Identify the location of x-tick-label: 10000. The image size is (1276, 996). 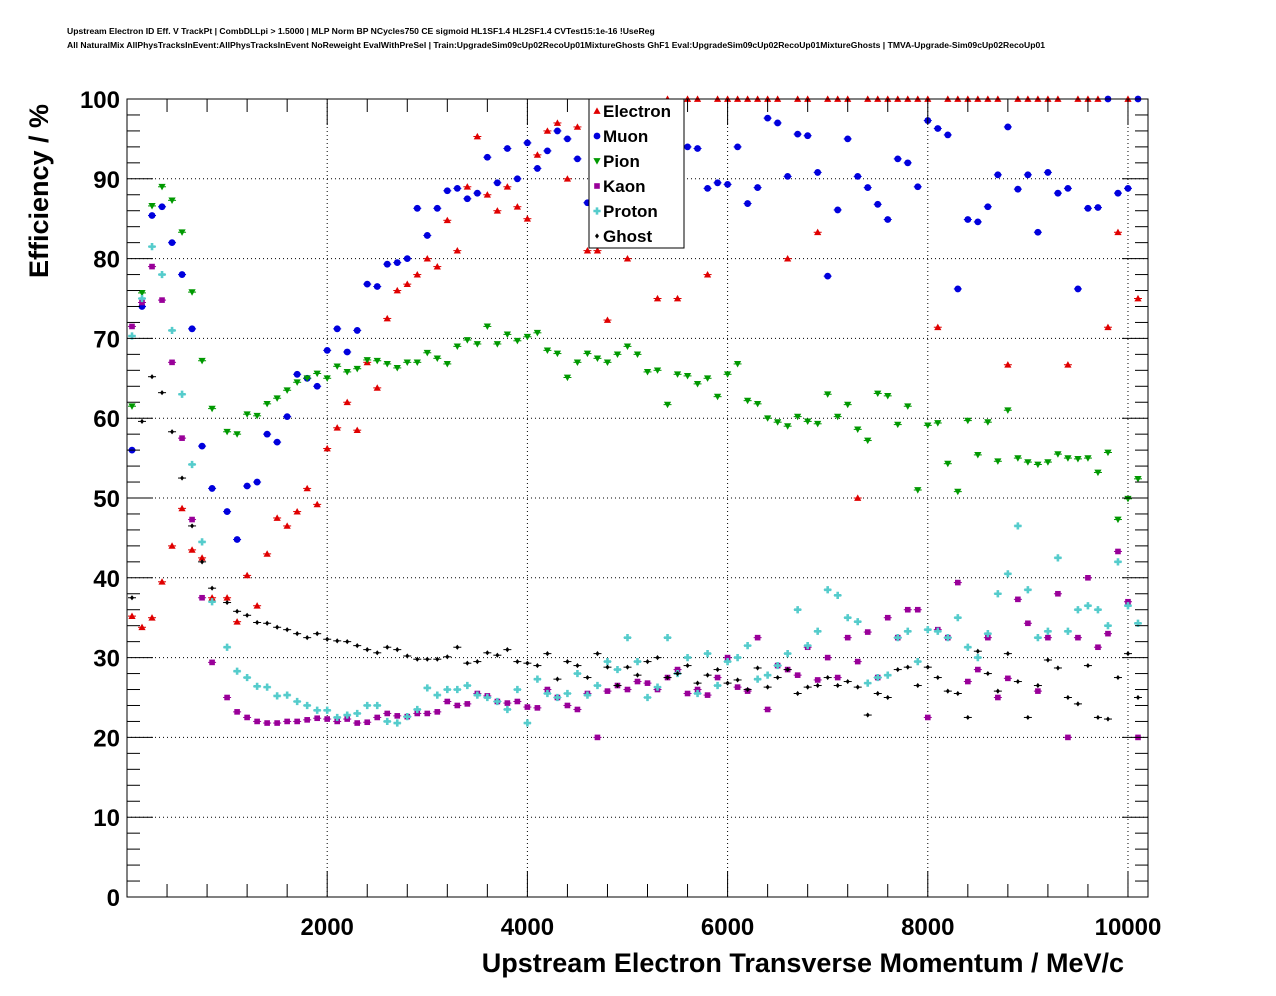
(1128, 927).